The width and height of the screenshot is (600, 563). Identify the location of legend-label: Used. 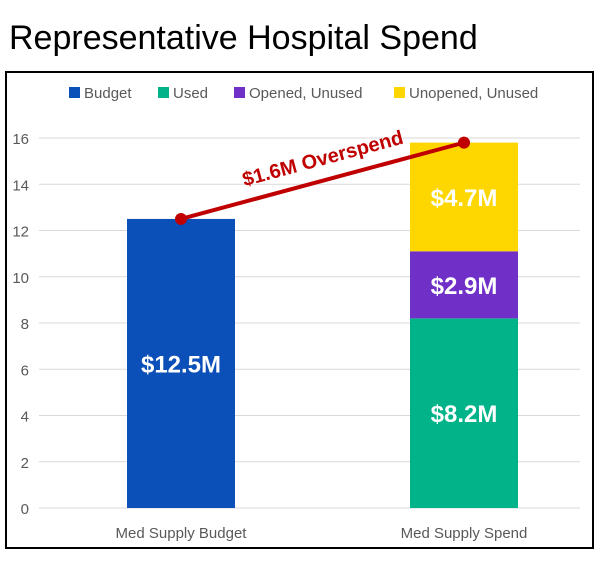
(190, 93).